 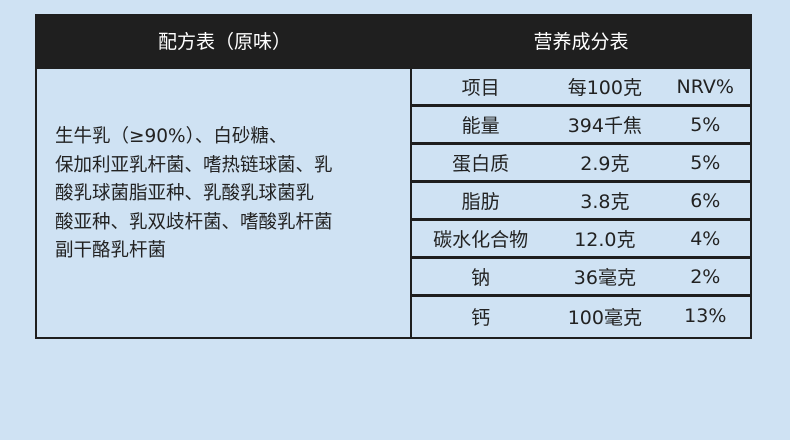 What do you see at coordinates (185, 193) in the screenshot?
I see `ingredients-line: 酸乳球菌脂亚种、乳酸乳球菌乳` at bounding box center [185, 193].